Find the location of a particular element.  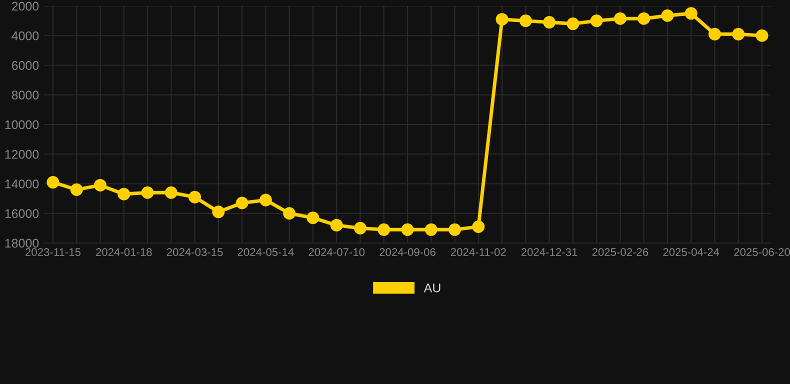

x-tick-label: 2024-03-15 is located at coordinates (194, 252).